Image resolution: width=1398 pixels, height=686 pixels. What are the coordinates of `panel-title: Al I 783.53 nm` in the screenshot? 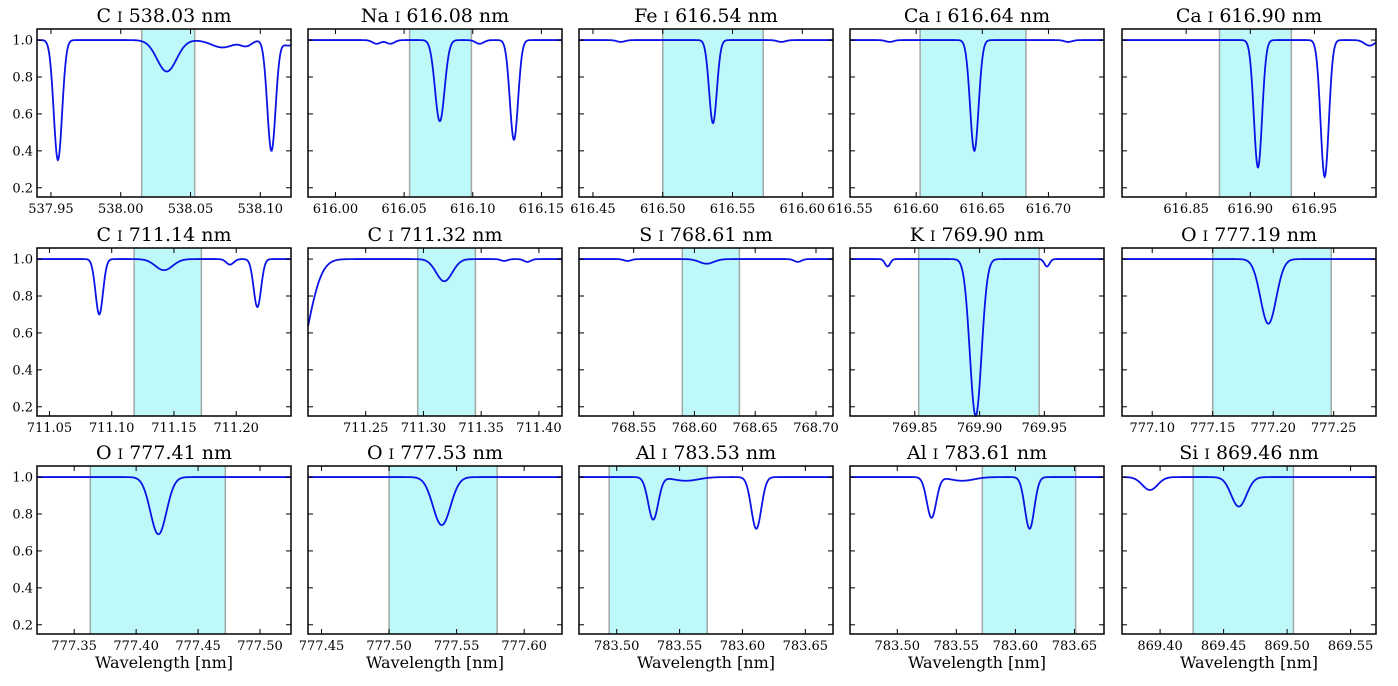 It's located at (705, 453).